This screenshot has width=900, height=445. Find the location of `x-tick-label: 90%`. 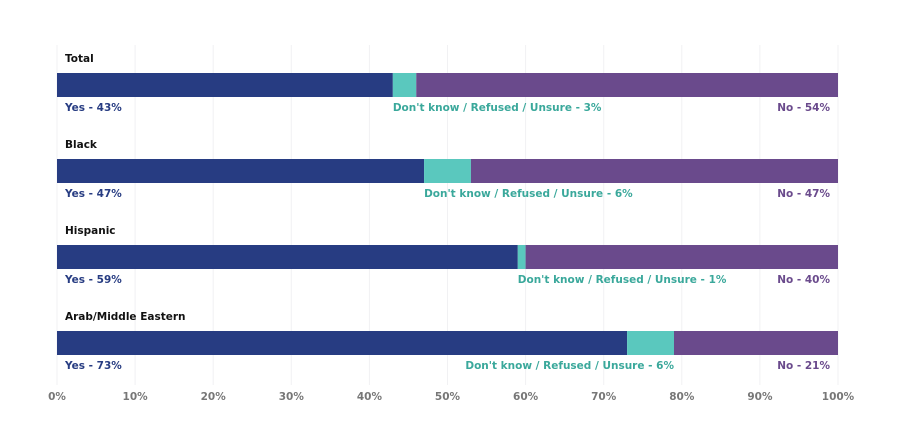

x-tick-label: 90% is located at coordinates (760, 397).